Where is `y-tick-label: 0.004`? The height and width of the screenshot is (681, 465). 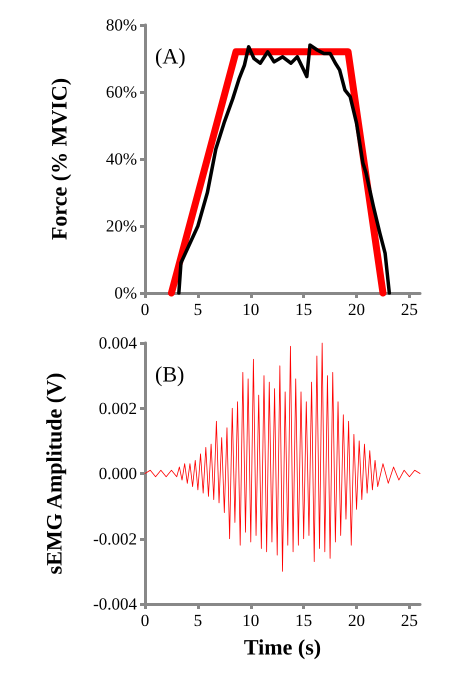
y-tick-label: 0.004 is located at coordinates (118, 343).